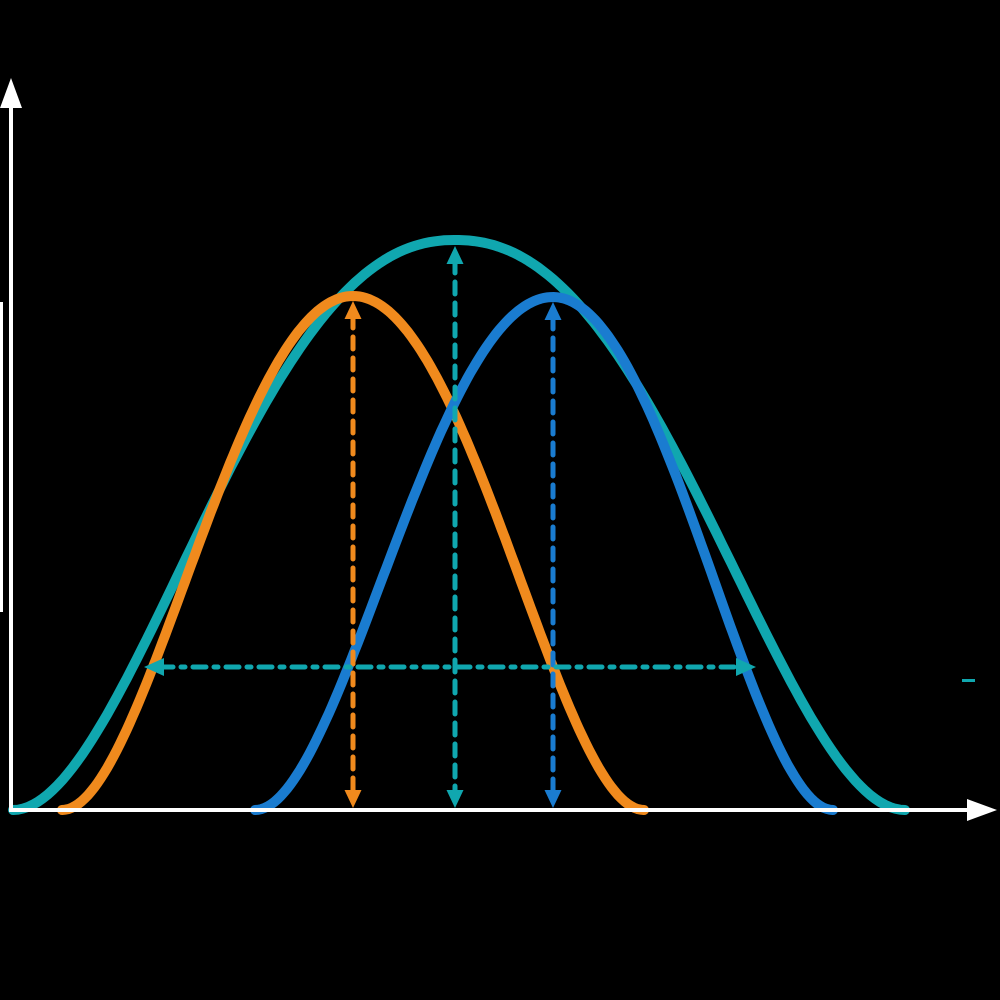  What do you see at coordinates (455, 255) in the screenshot?
I see `teal-peak-arrow-head-top` at bounding box center [455, 255].